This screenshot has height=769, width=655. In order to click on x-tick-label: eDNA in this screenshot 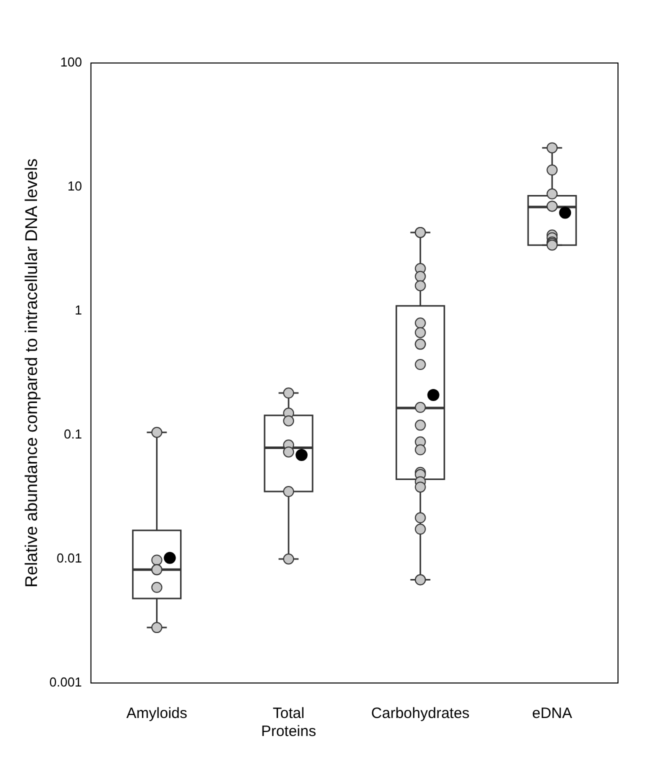, I will do `click(552, 713)`.